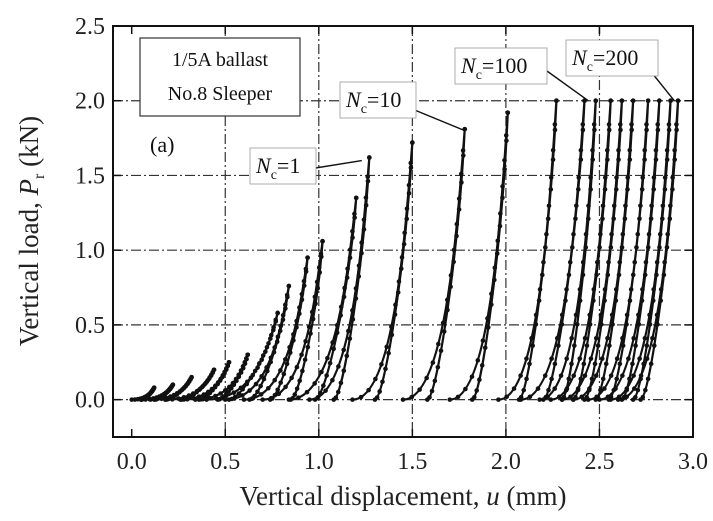  Describe the element at coordinates (353, 99) in the screenshot. I see `annotation-var: N` at that location.